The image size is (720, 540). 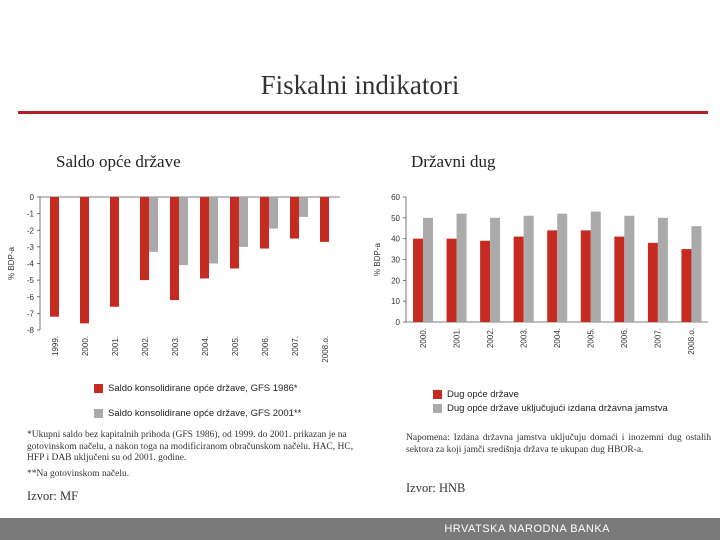 What do you see at coordinates (78, 474) in the screenshot?
I see `left-footnote-2: **Na gotovinskom načelu.` at bounding box center [78, 474].